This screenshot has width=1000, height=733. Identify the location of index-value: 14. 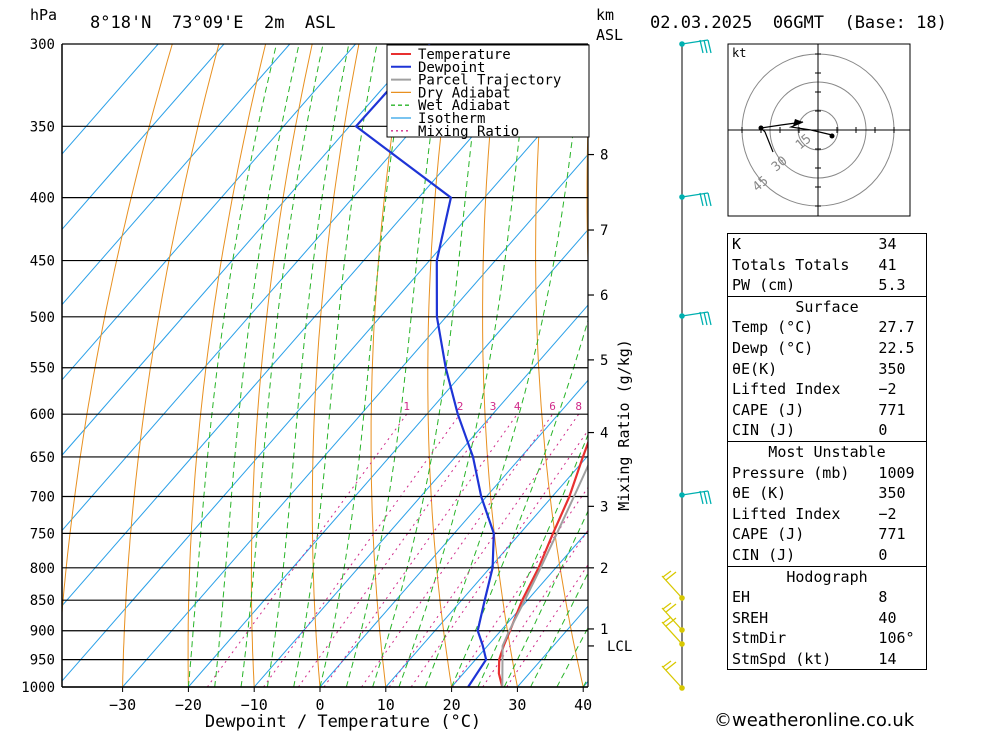
(887, 658).